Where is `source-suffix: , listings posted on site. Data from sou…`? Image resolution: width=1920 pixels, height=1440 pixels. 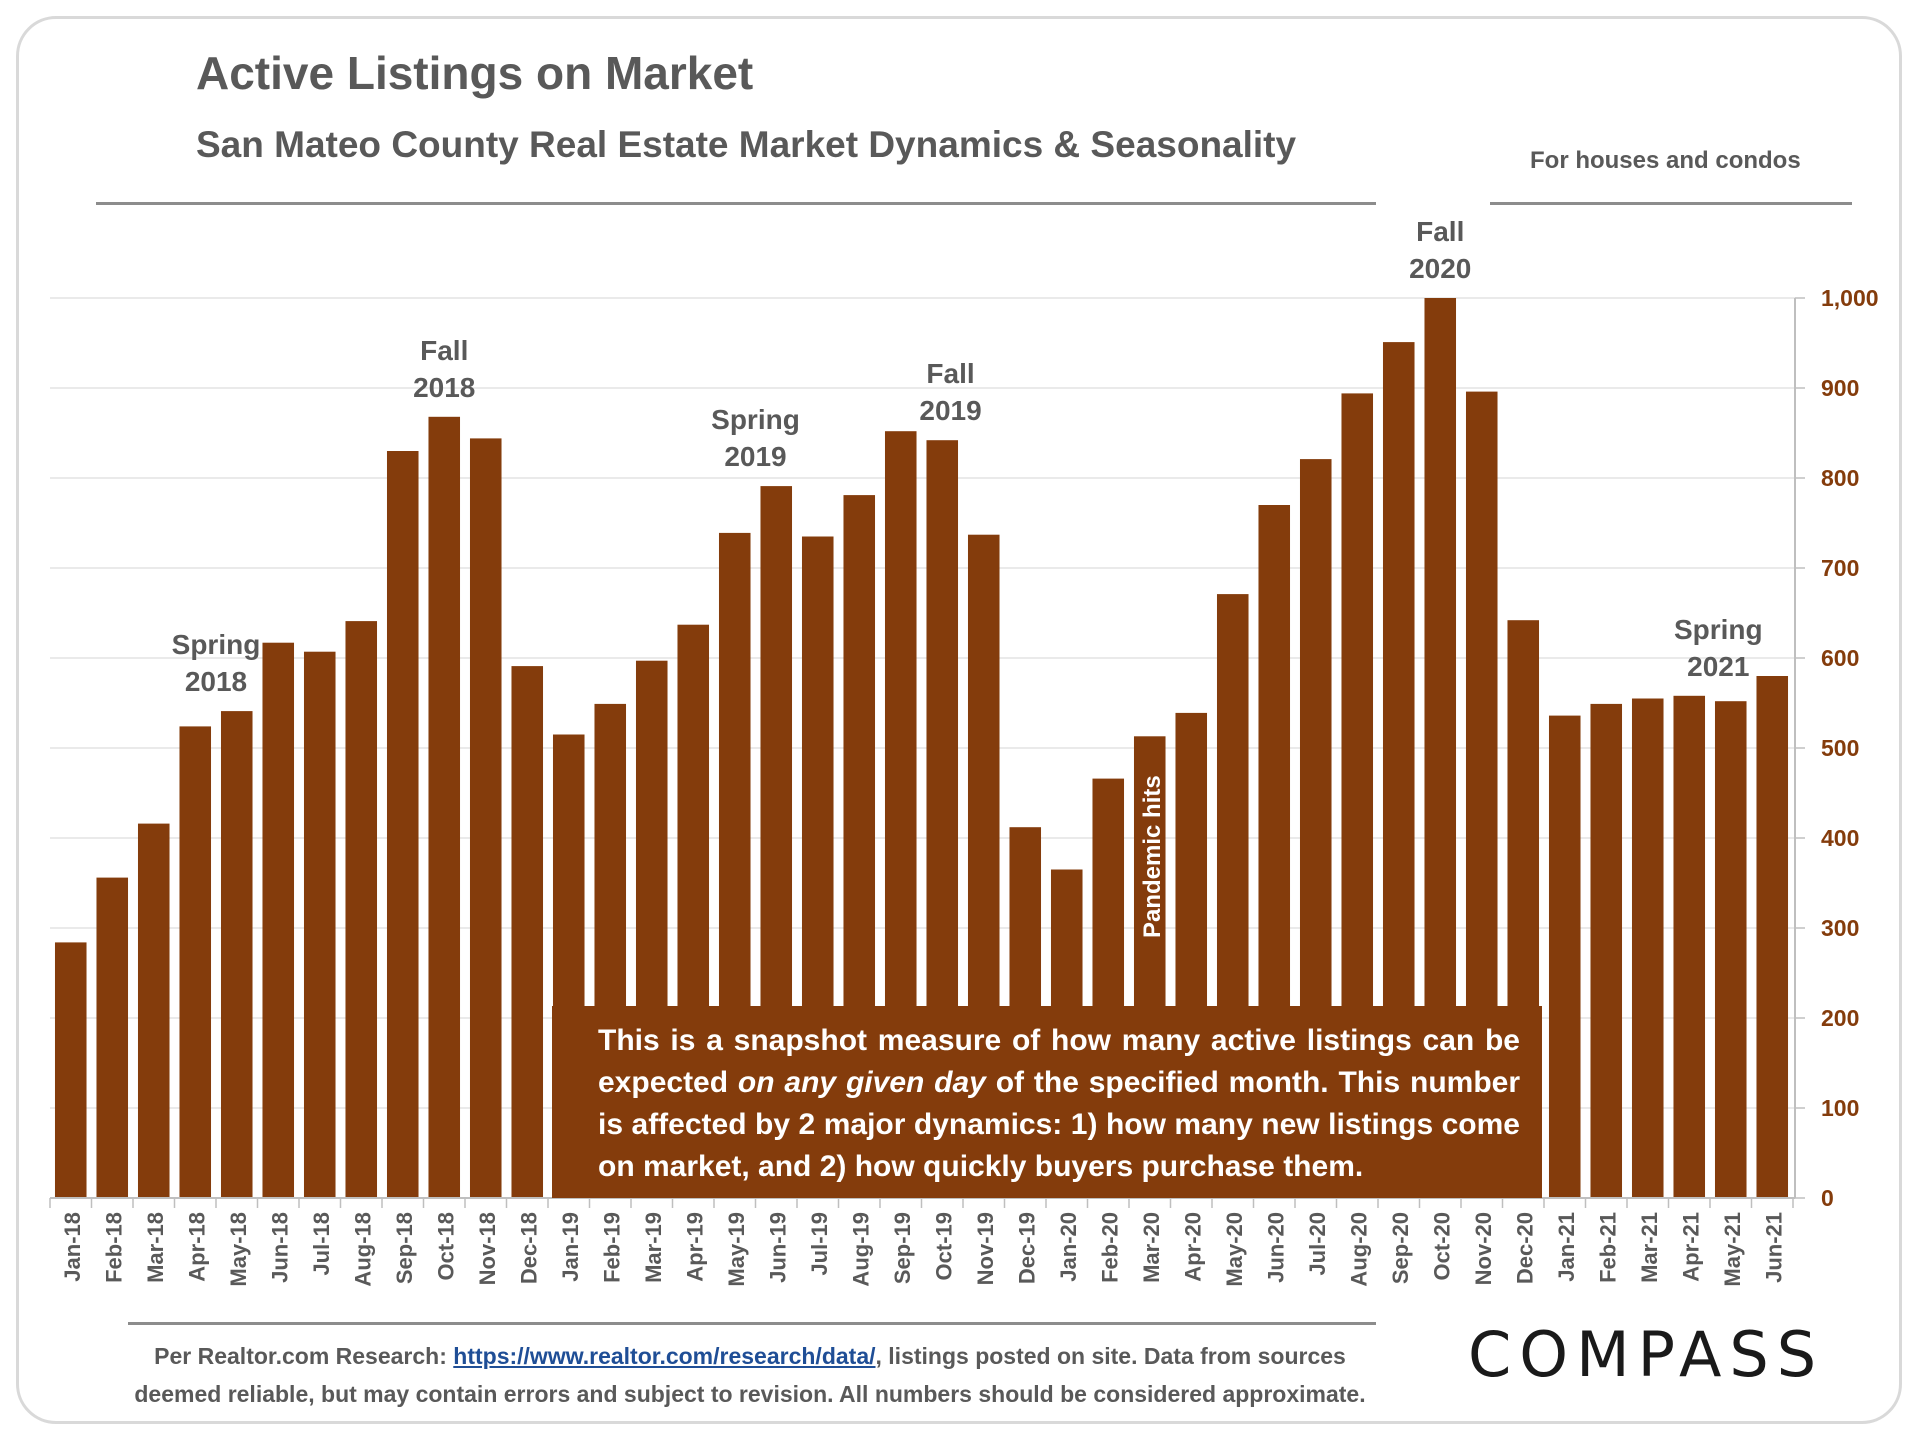 source-suffix: , listings posted on site. Data from sou… is located at coordinates (1110, 1356).